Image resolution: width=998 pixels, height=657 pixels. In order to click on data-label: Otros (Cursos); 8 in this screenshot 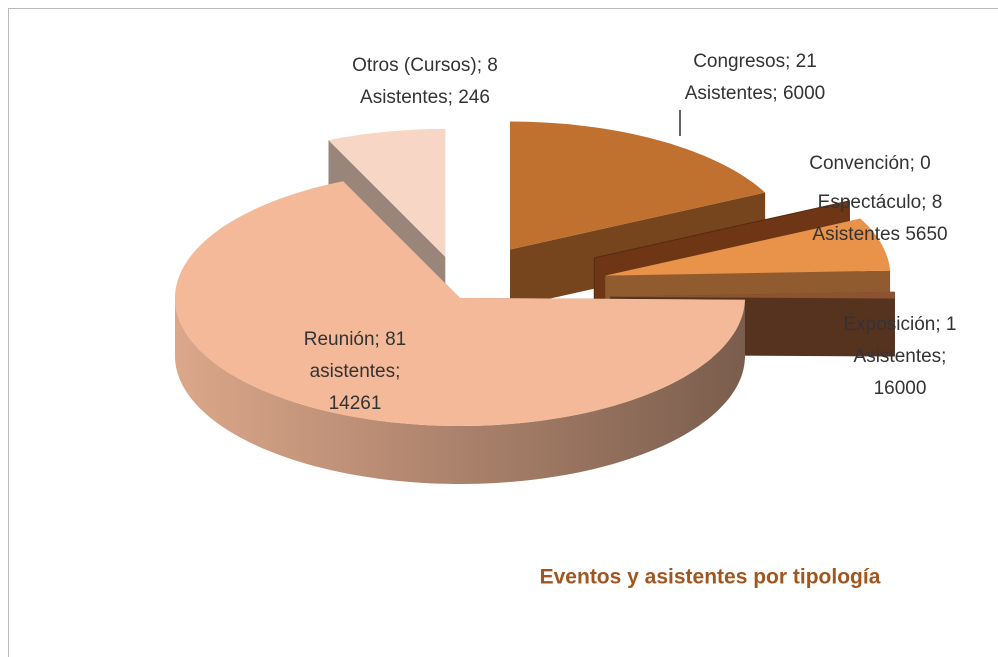, I will do `click(425, 65)`.